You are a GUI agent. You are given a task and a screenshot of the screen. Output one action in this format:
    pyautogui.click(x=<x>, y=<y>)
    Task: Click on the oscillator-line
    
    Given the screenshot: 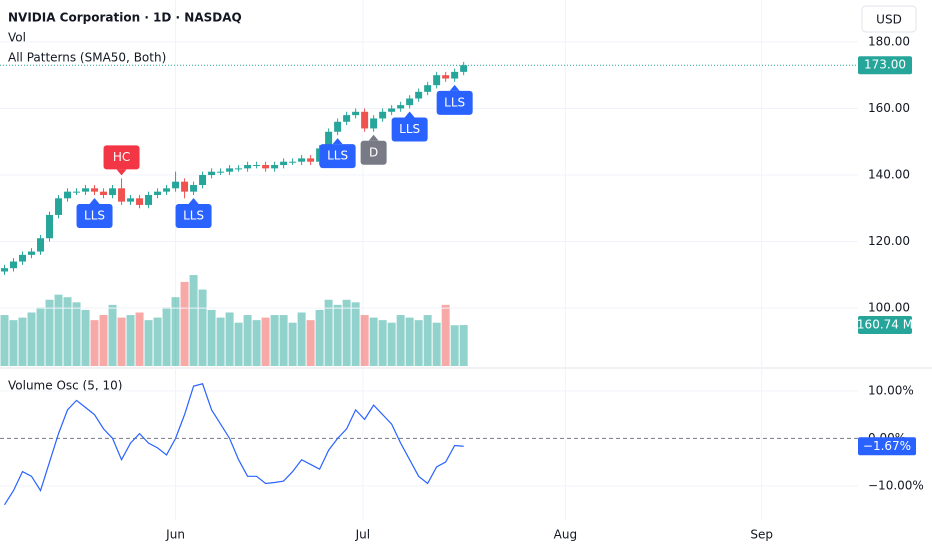 What is the action you would take?
    pyautogui.click(x=233, y=444)
    